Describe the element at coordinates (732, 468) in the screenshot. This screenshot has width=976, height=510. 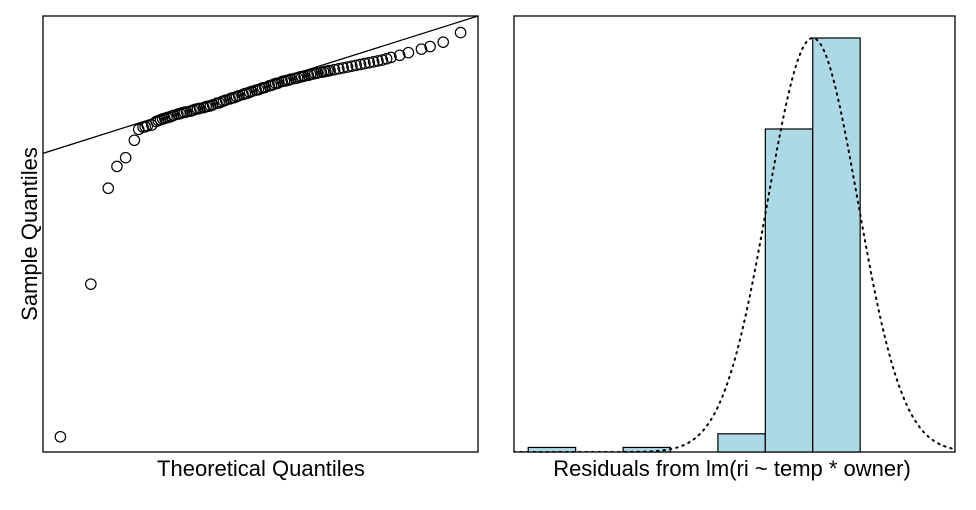
I see `histogram-x-axis-title: Residuals from lm(ri ~ temp * owner)` at that location.